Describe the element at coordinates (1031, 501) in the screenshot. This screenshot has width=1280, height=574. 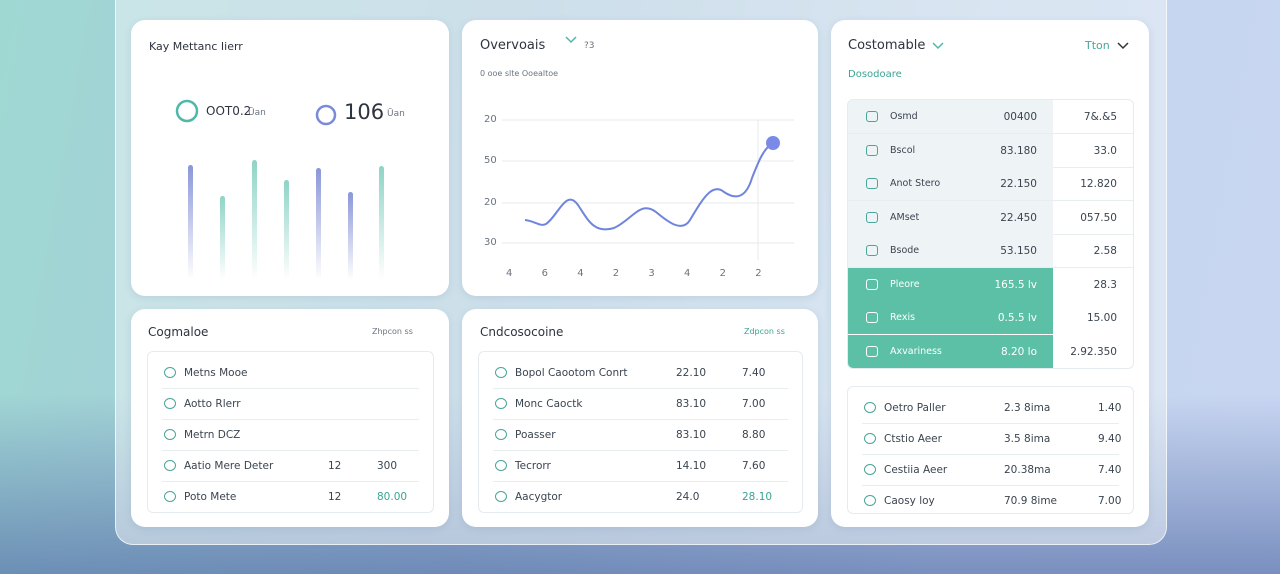
I see `cell: 70.9 8ime` at that location.